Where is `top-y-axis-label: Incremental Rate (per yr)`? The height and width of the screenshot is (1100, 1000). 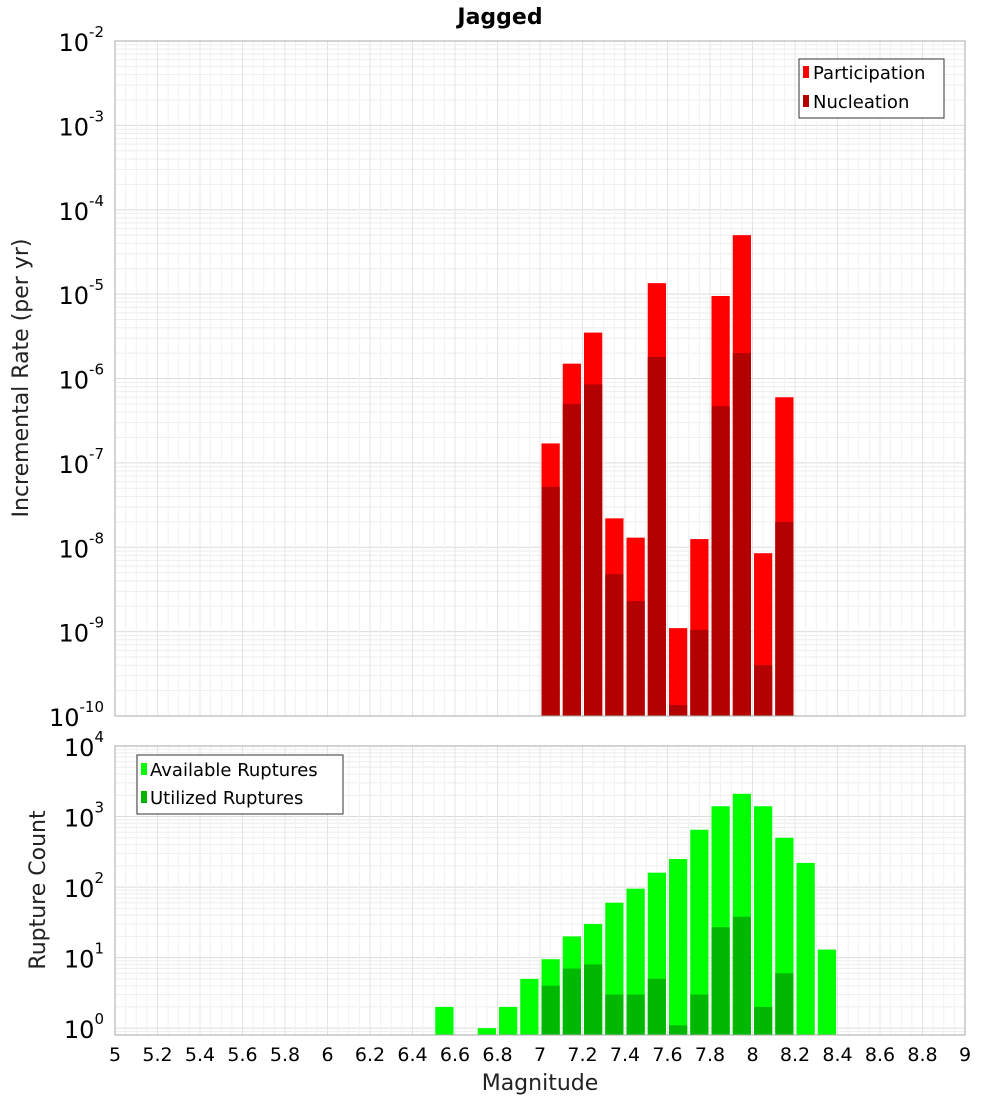
top-y-axis-label: Incremental Rate (per yr) is located at coordinates (21, 378).